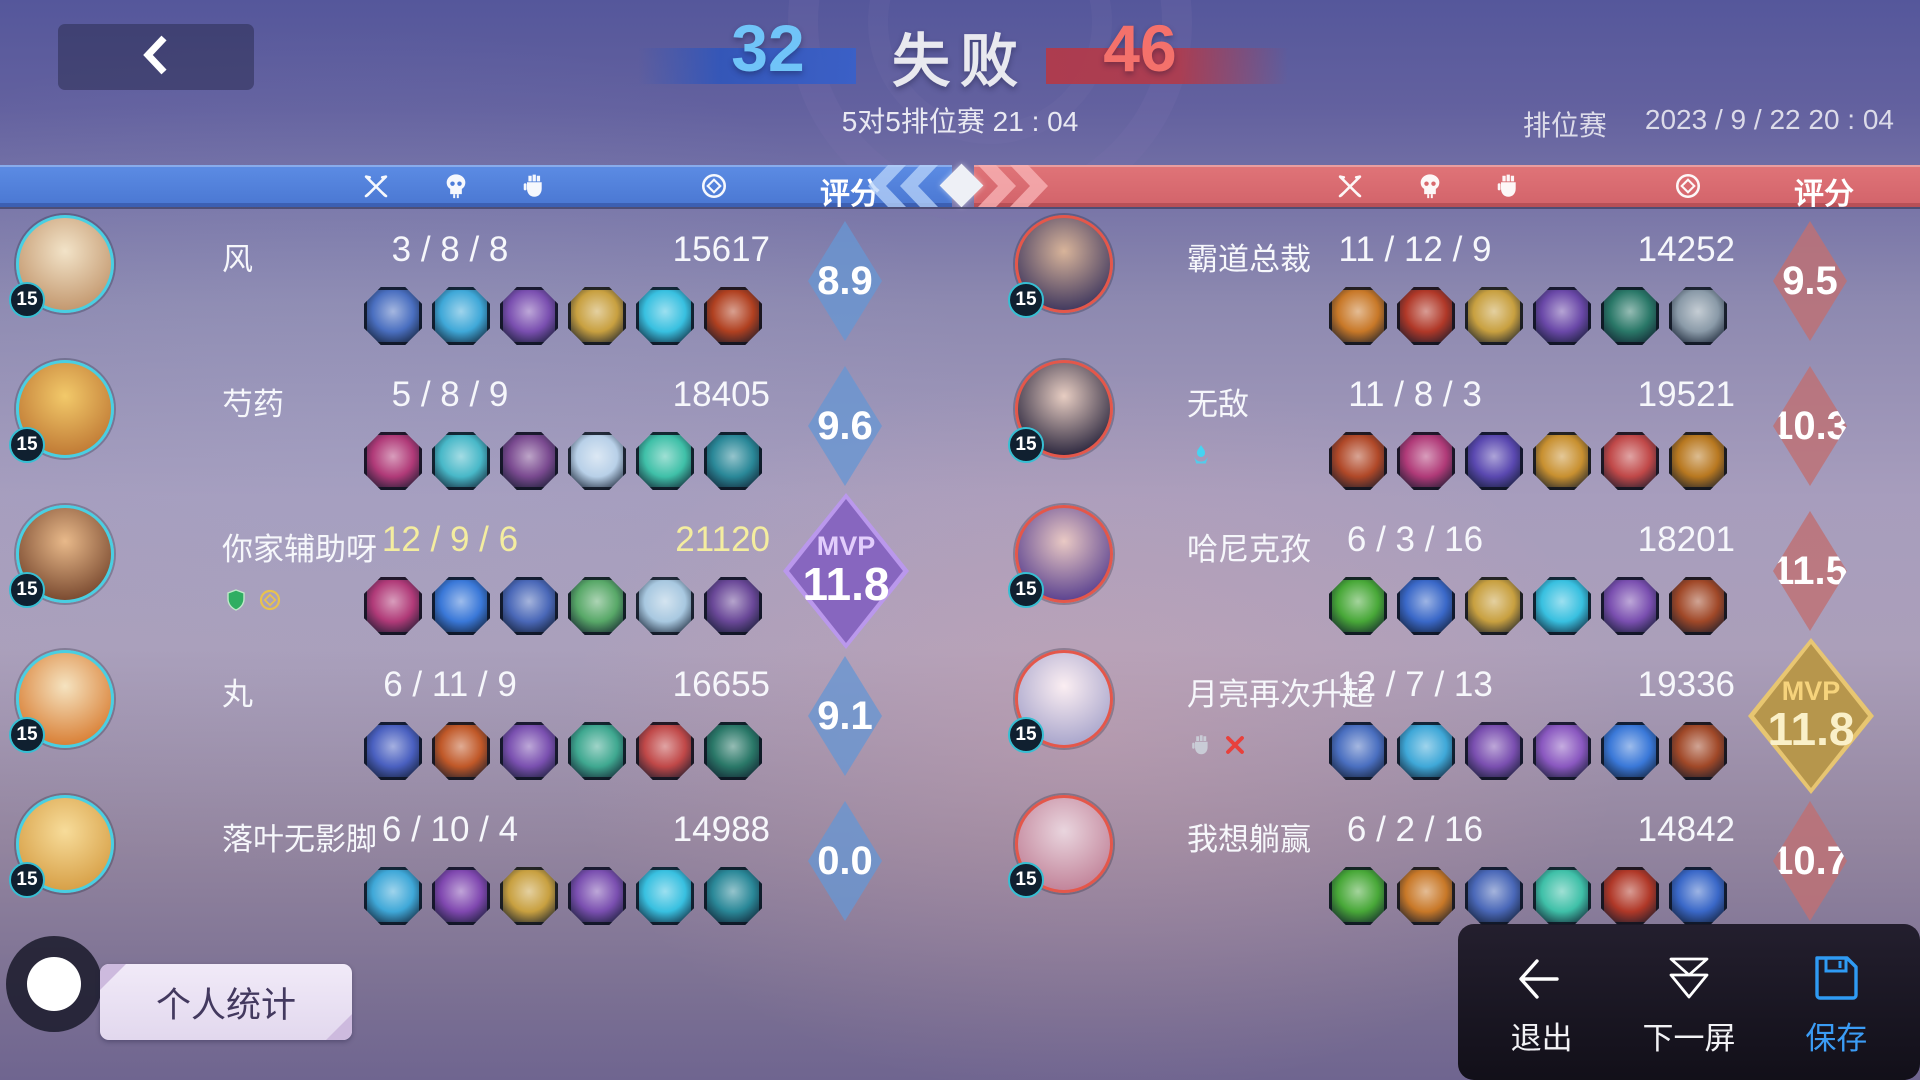 The height and width of the screenshot is (1080, 1920). What do you see at coordinates (1442, 280) in the screenshot?
I see `player-row: 15 霸道总裁 11 / 12 / 9 14252 9.5` at bounding box center [1442, 280].